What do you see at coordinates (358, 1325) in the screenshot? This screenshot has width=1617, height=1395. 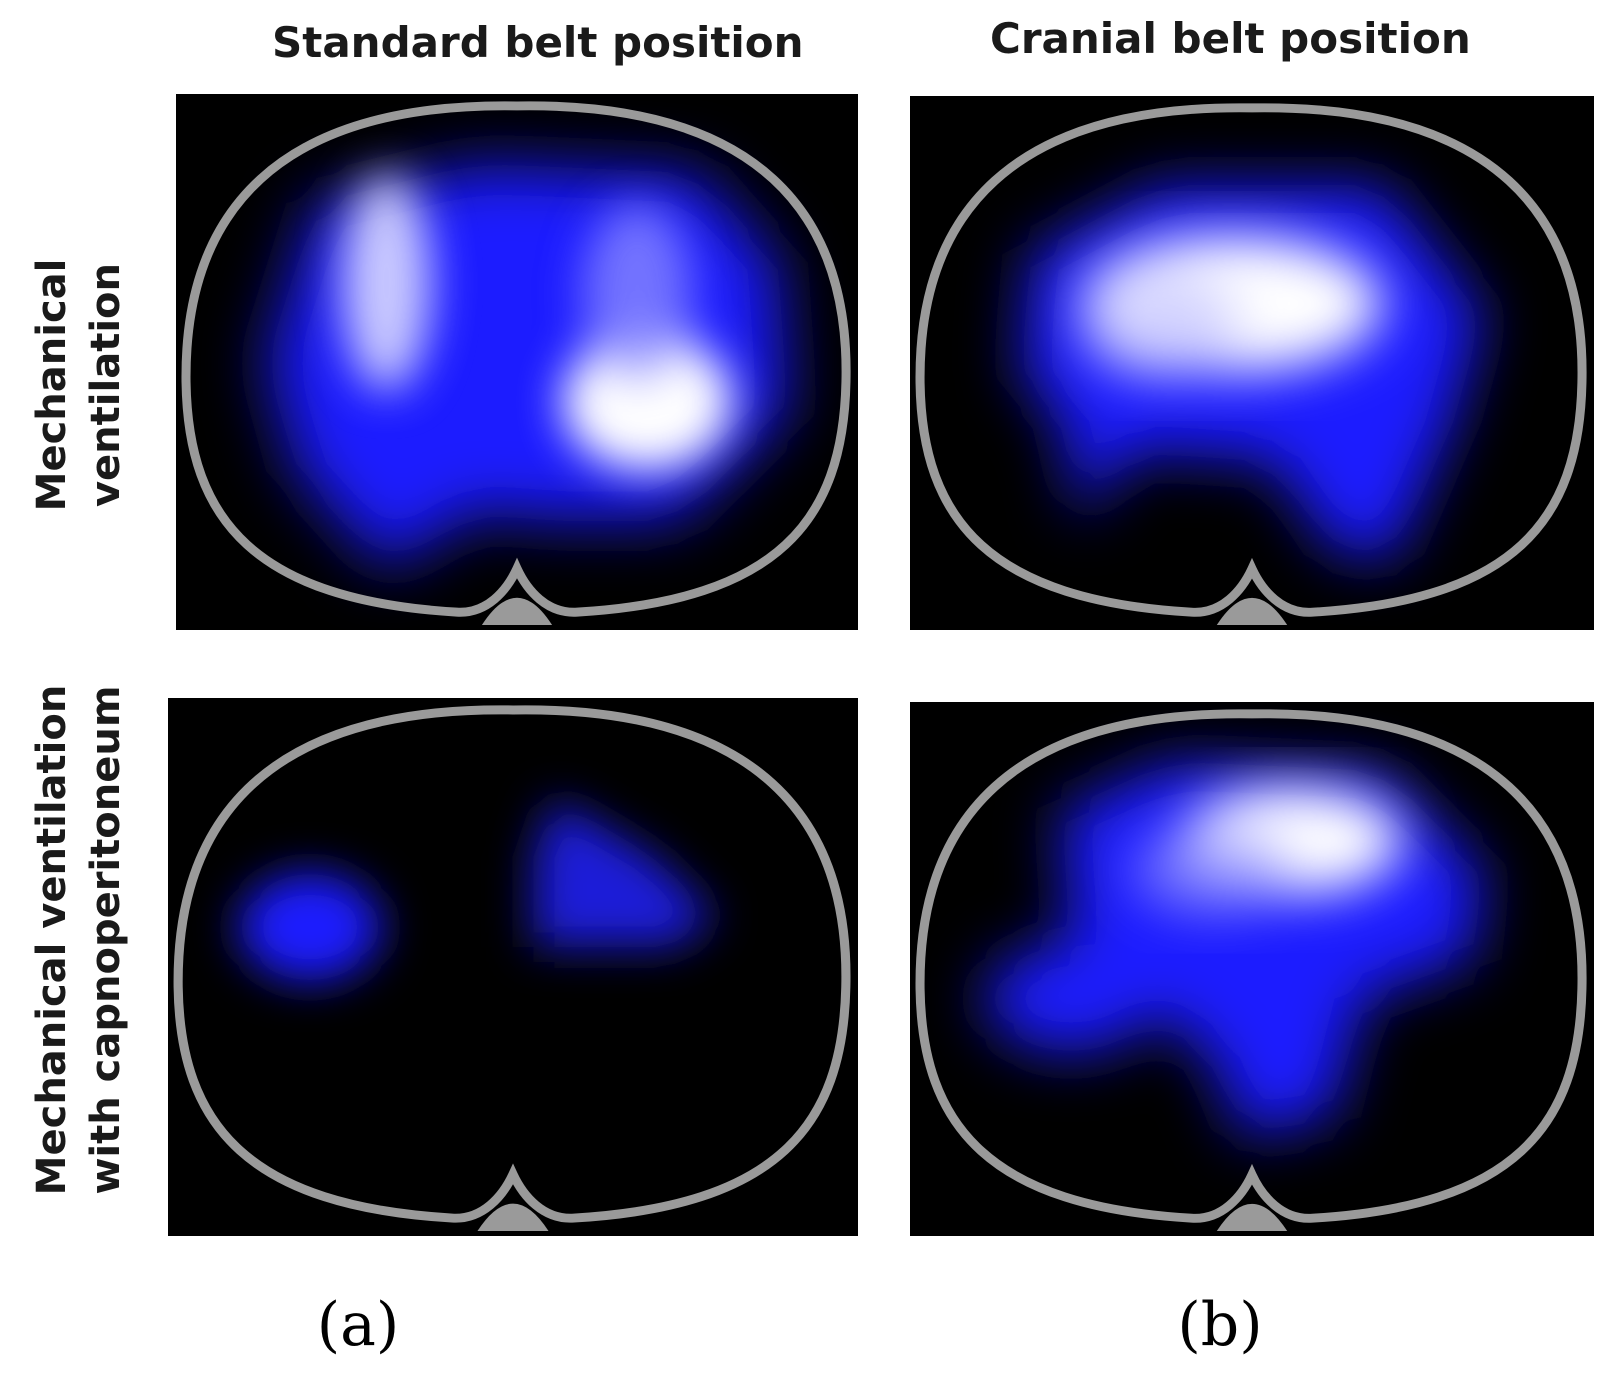 I see `subfigure-label-a: (a)` at bounding box center [358, 1325].